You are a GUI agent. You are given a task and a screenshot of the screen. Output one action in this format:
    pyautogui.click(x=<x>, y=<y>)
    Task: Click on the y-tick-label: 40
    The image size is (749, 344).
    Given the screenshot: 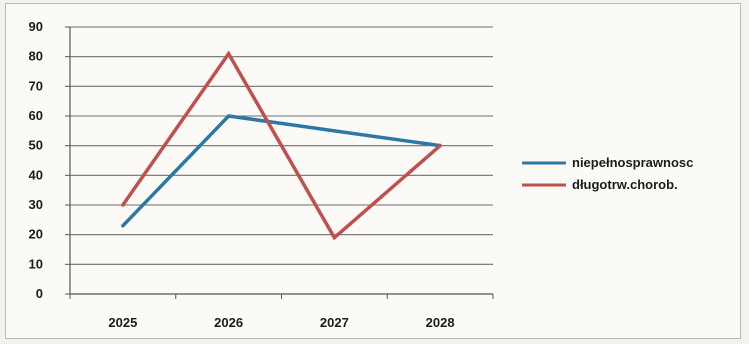 What is the action you would take?
    pyautogui.click(x=36, y=174)
    